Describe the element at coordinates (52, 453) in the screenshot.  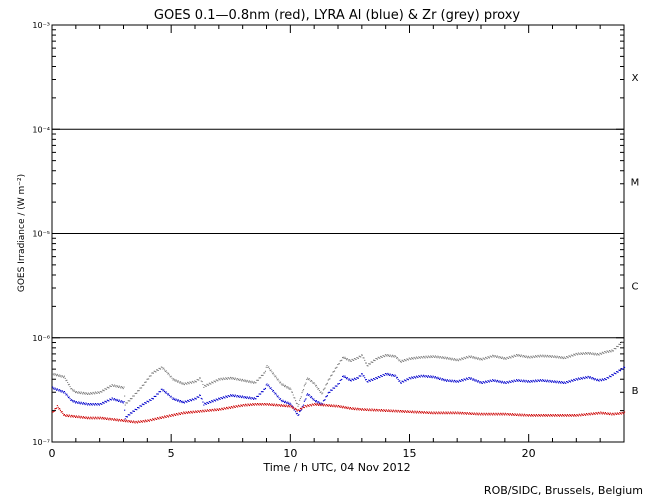
I see `x-tick-label: 0` at that location.